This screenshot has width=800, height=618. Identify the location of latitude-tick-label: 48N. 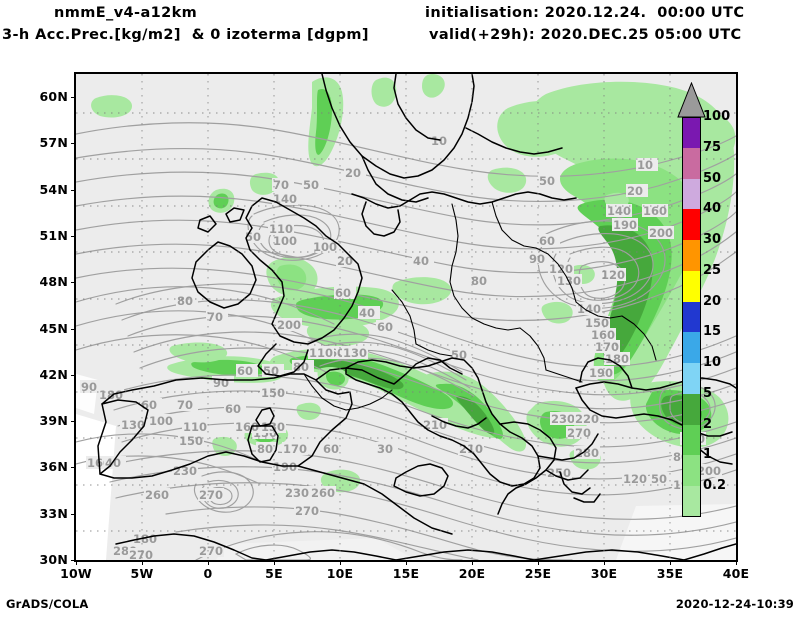
(53, 282).